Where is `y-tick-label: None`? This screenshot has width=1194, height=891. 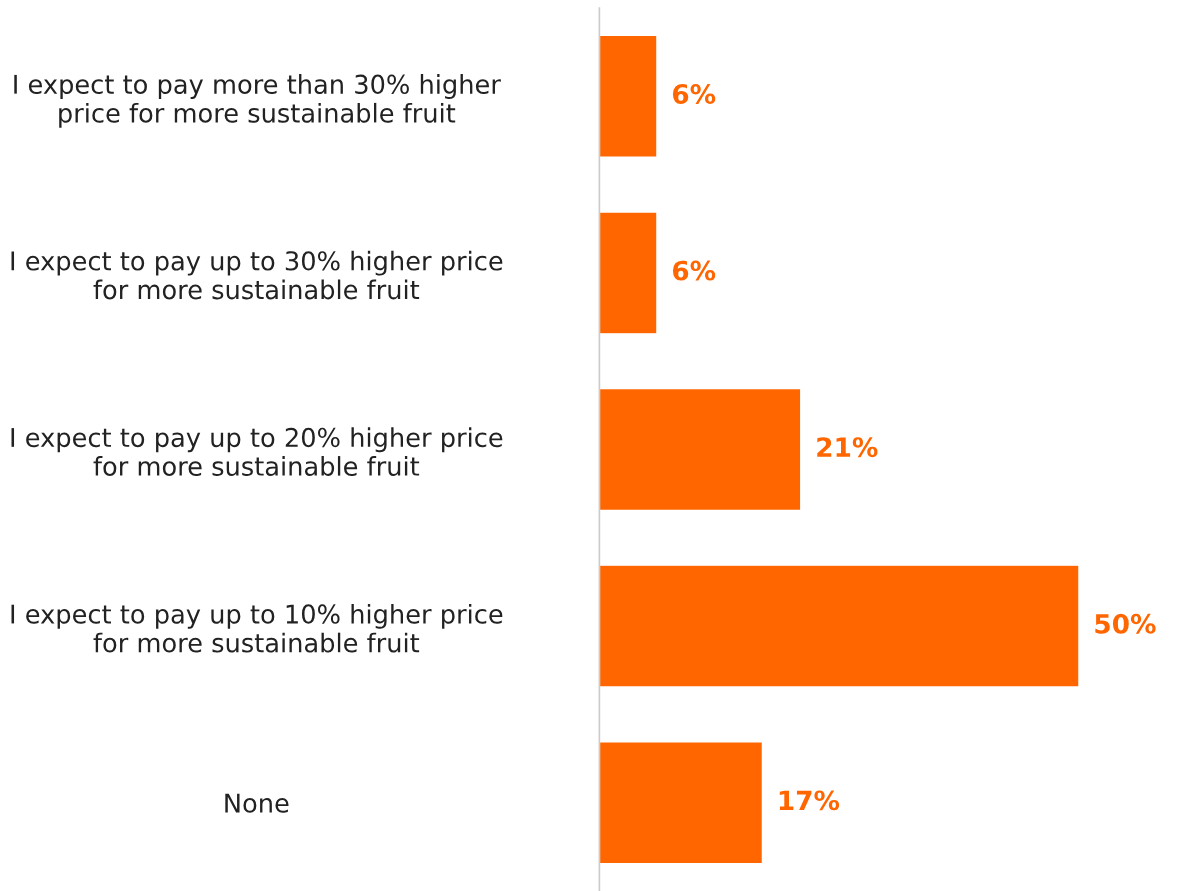 y-tick-label: None is located at coordinates (257, 803).